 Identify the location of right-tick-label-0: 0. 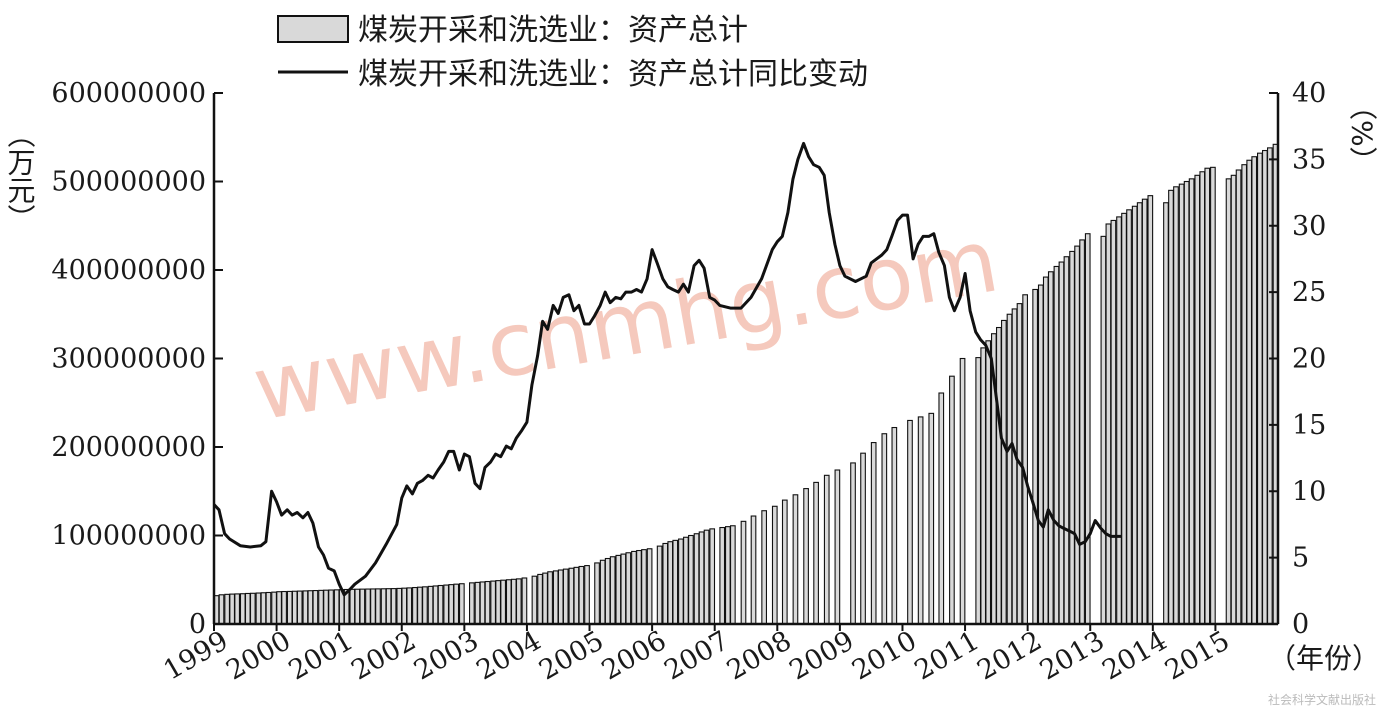
(1300, 624).